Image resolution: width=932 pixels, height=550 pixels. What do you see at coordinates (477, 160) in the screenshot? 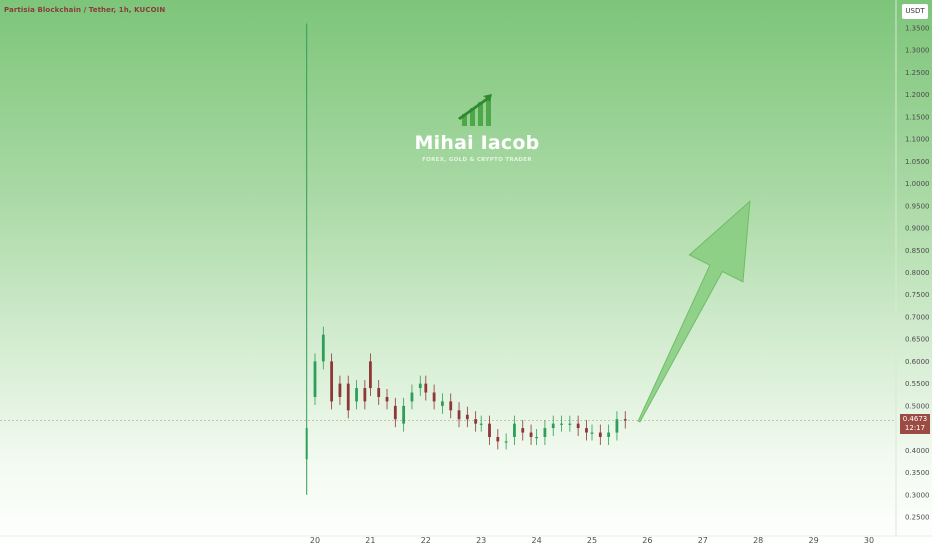
I see `watermark-tagline: FOREX, GOLD & CRYPTO TRADER` at bounding box center [477, 160].